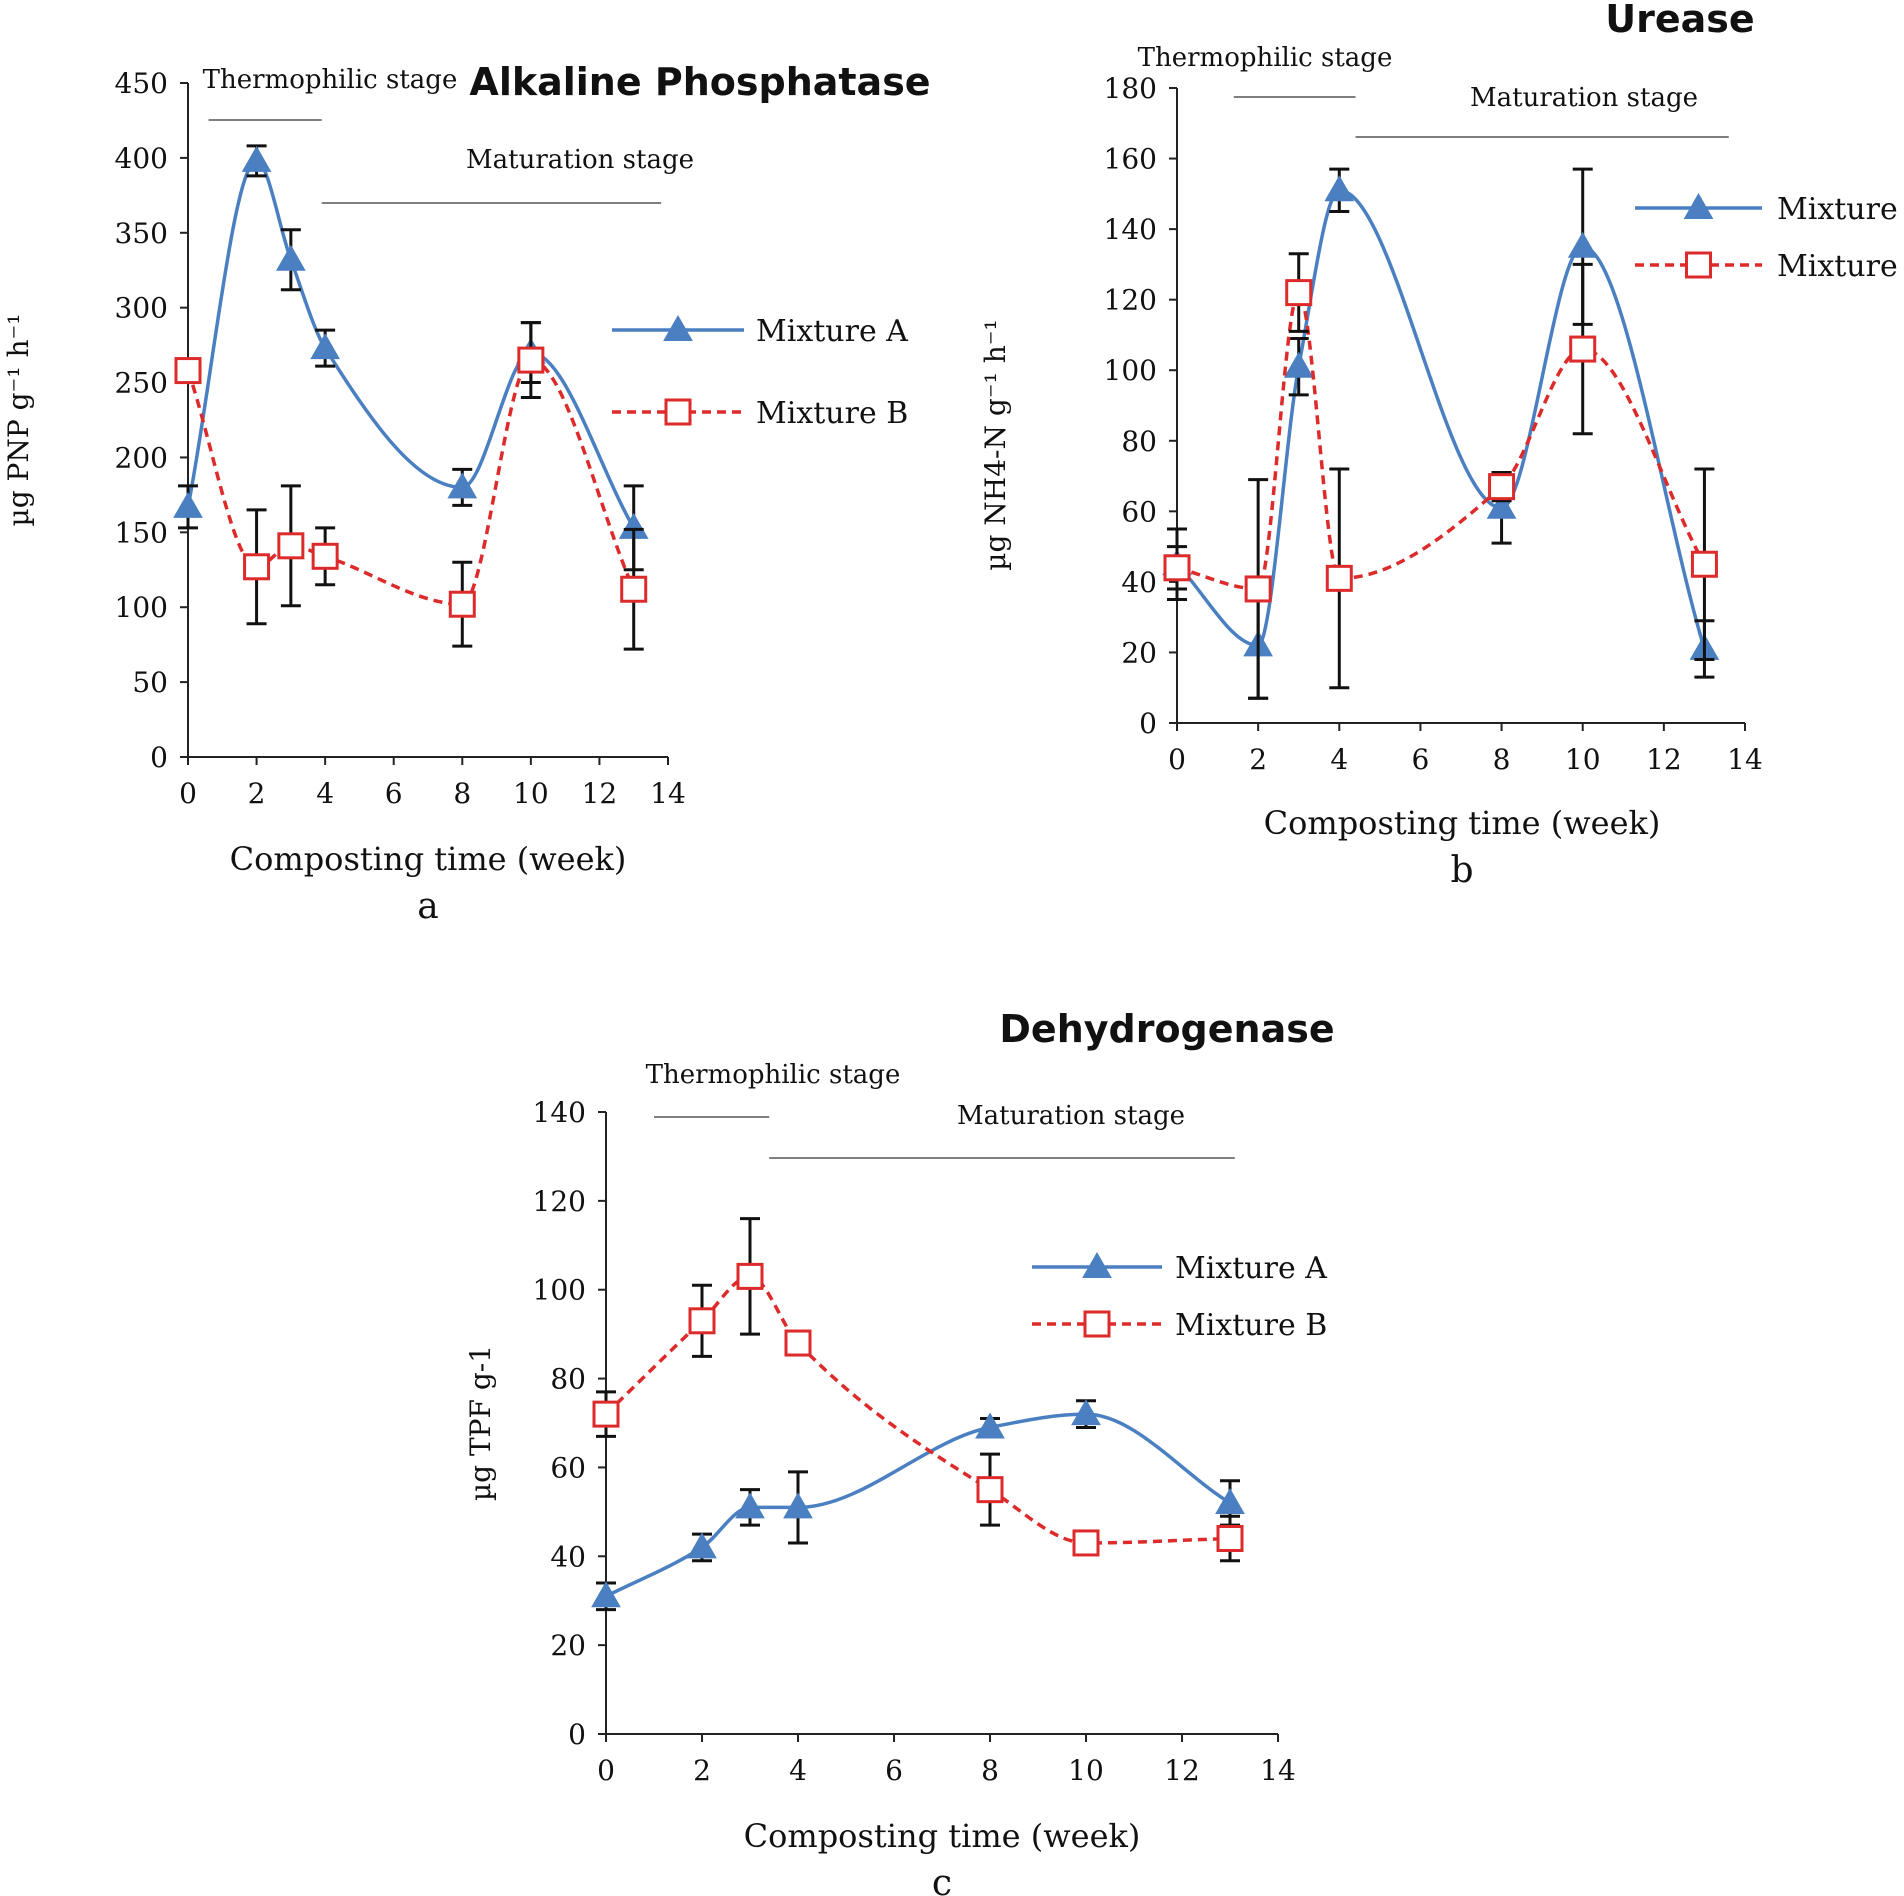  I want to click on chart-title: Dehydrogenase, so click(1166, 1029).